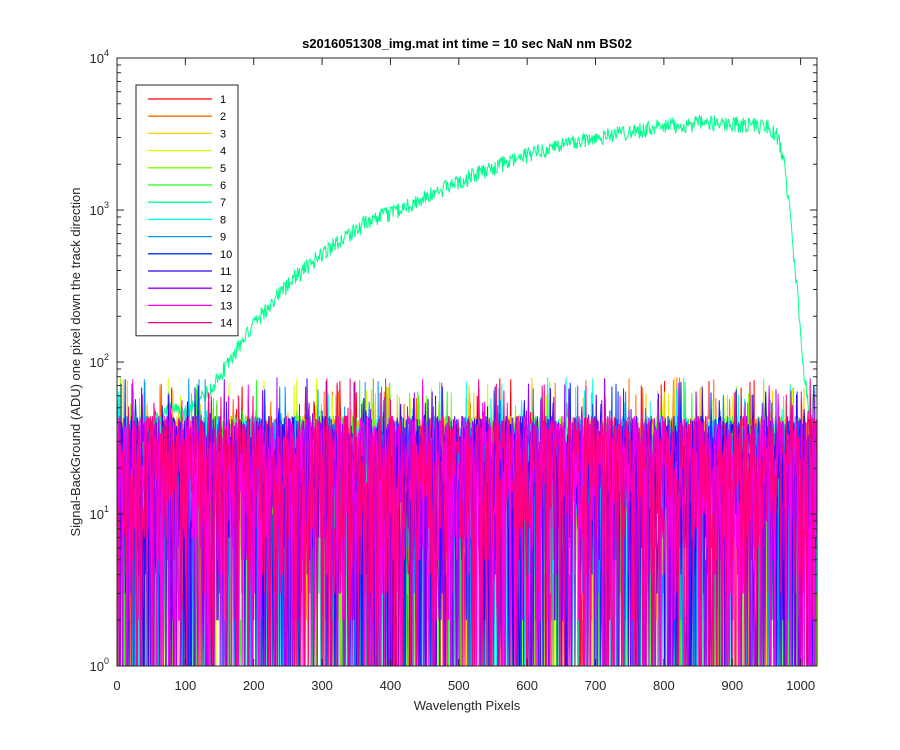 The width and height of the screenshot is (900, 750). Describe the element at coordinates (223, 220) in the screenshot. I see `legend-label-8: 8` at that location.